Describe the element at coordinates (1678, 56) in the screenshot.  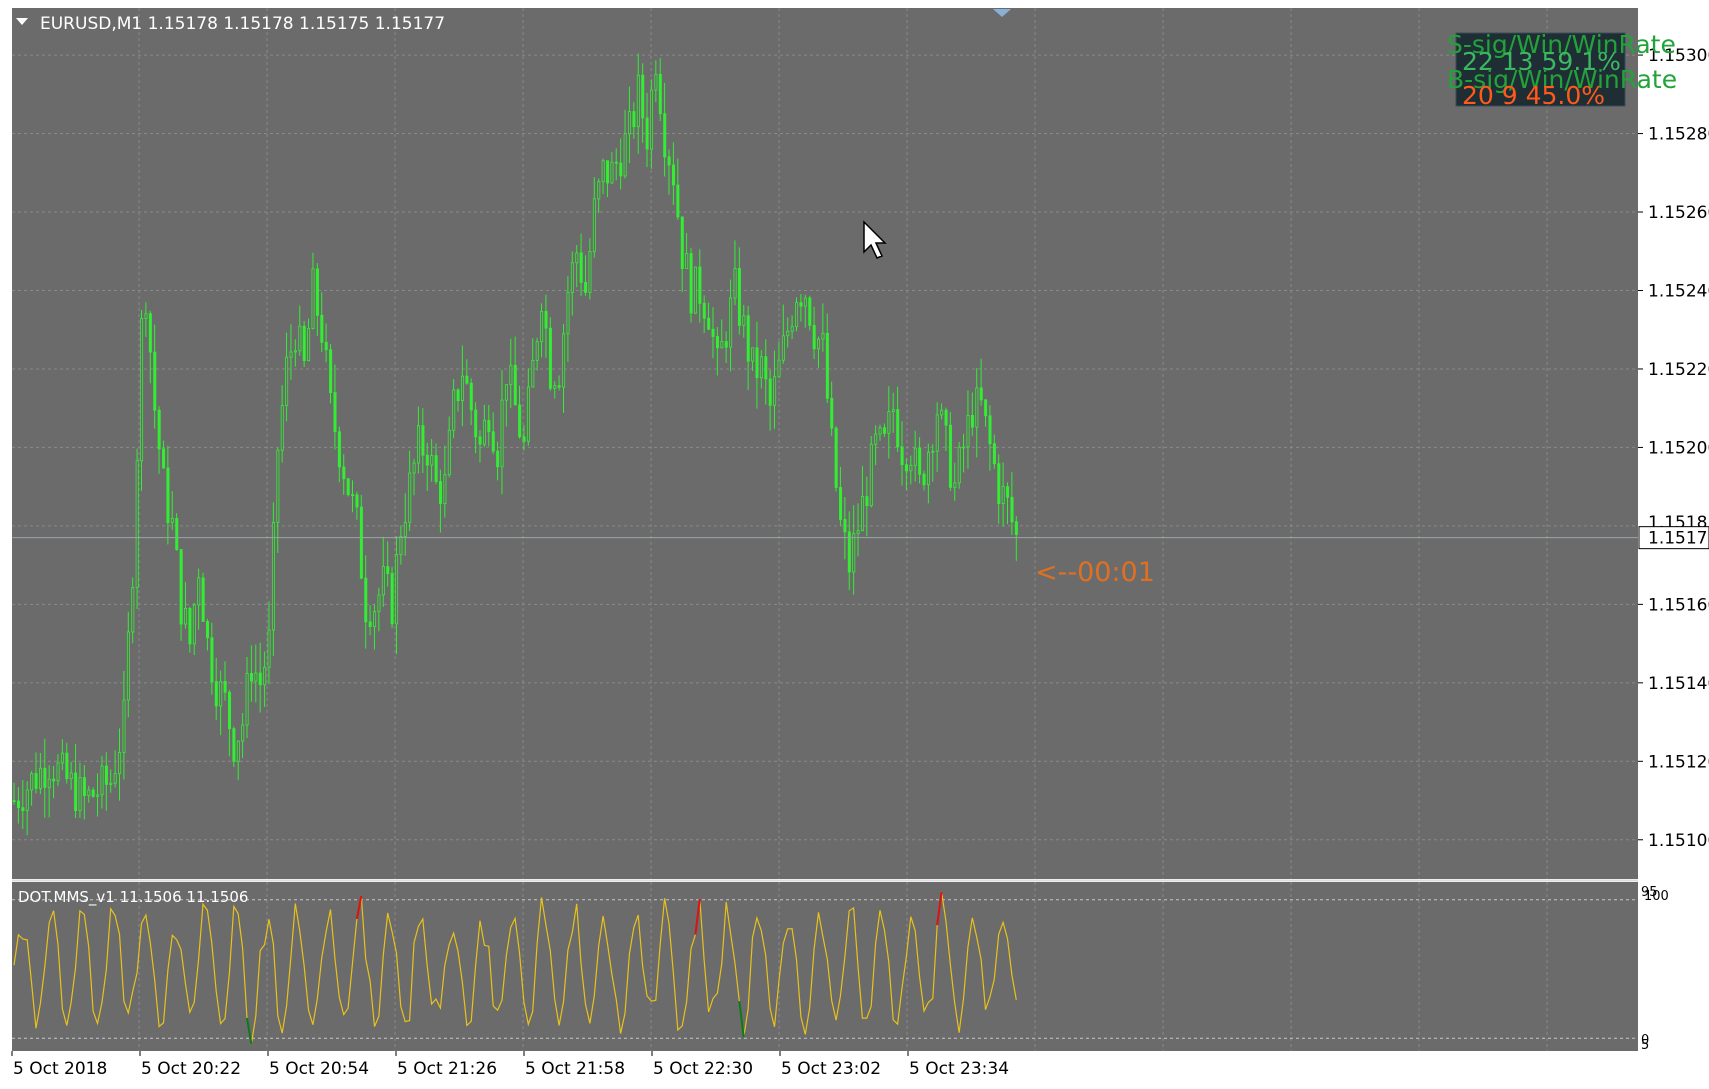
I see `y-tick-label: 1.15300` at that location.